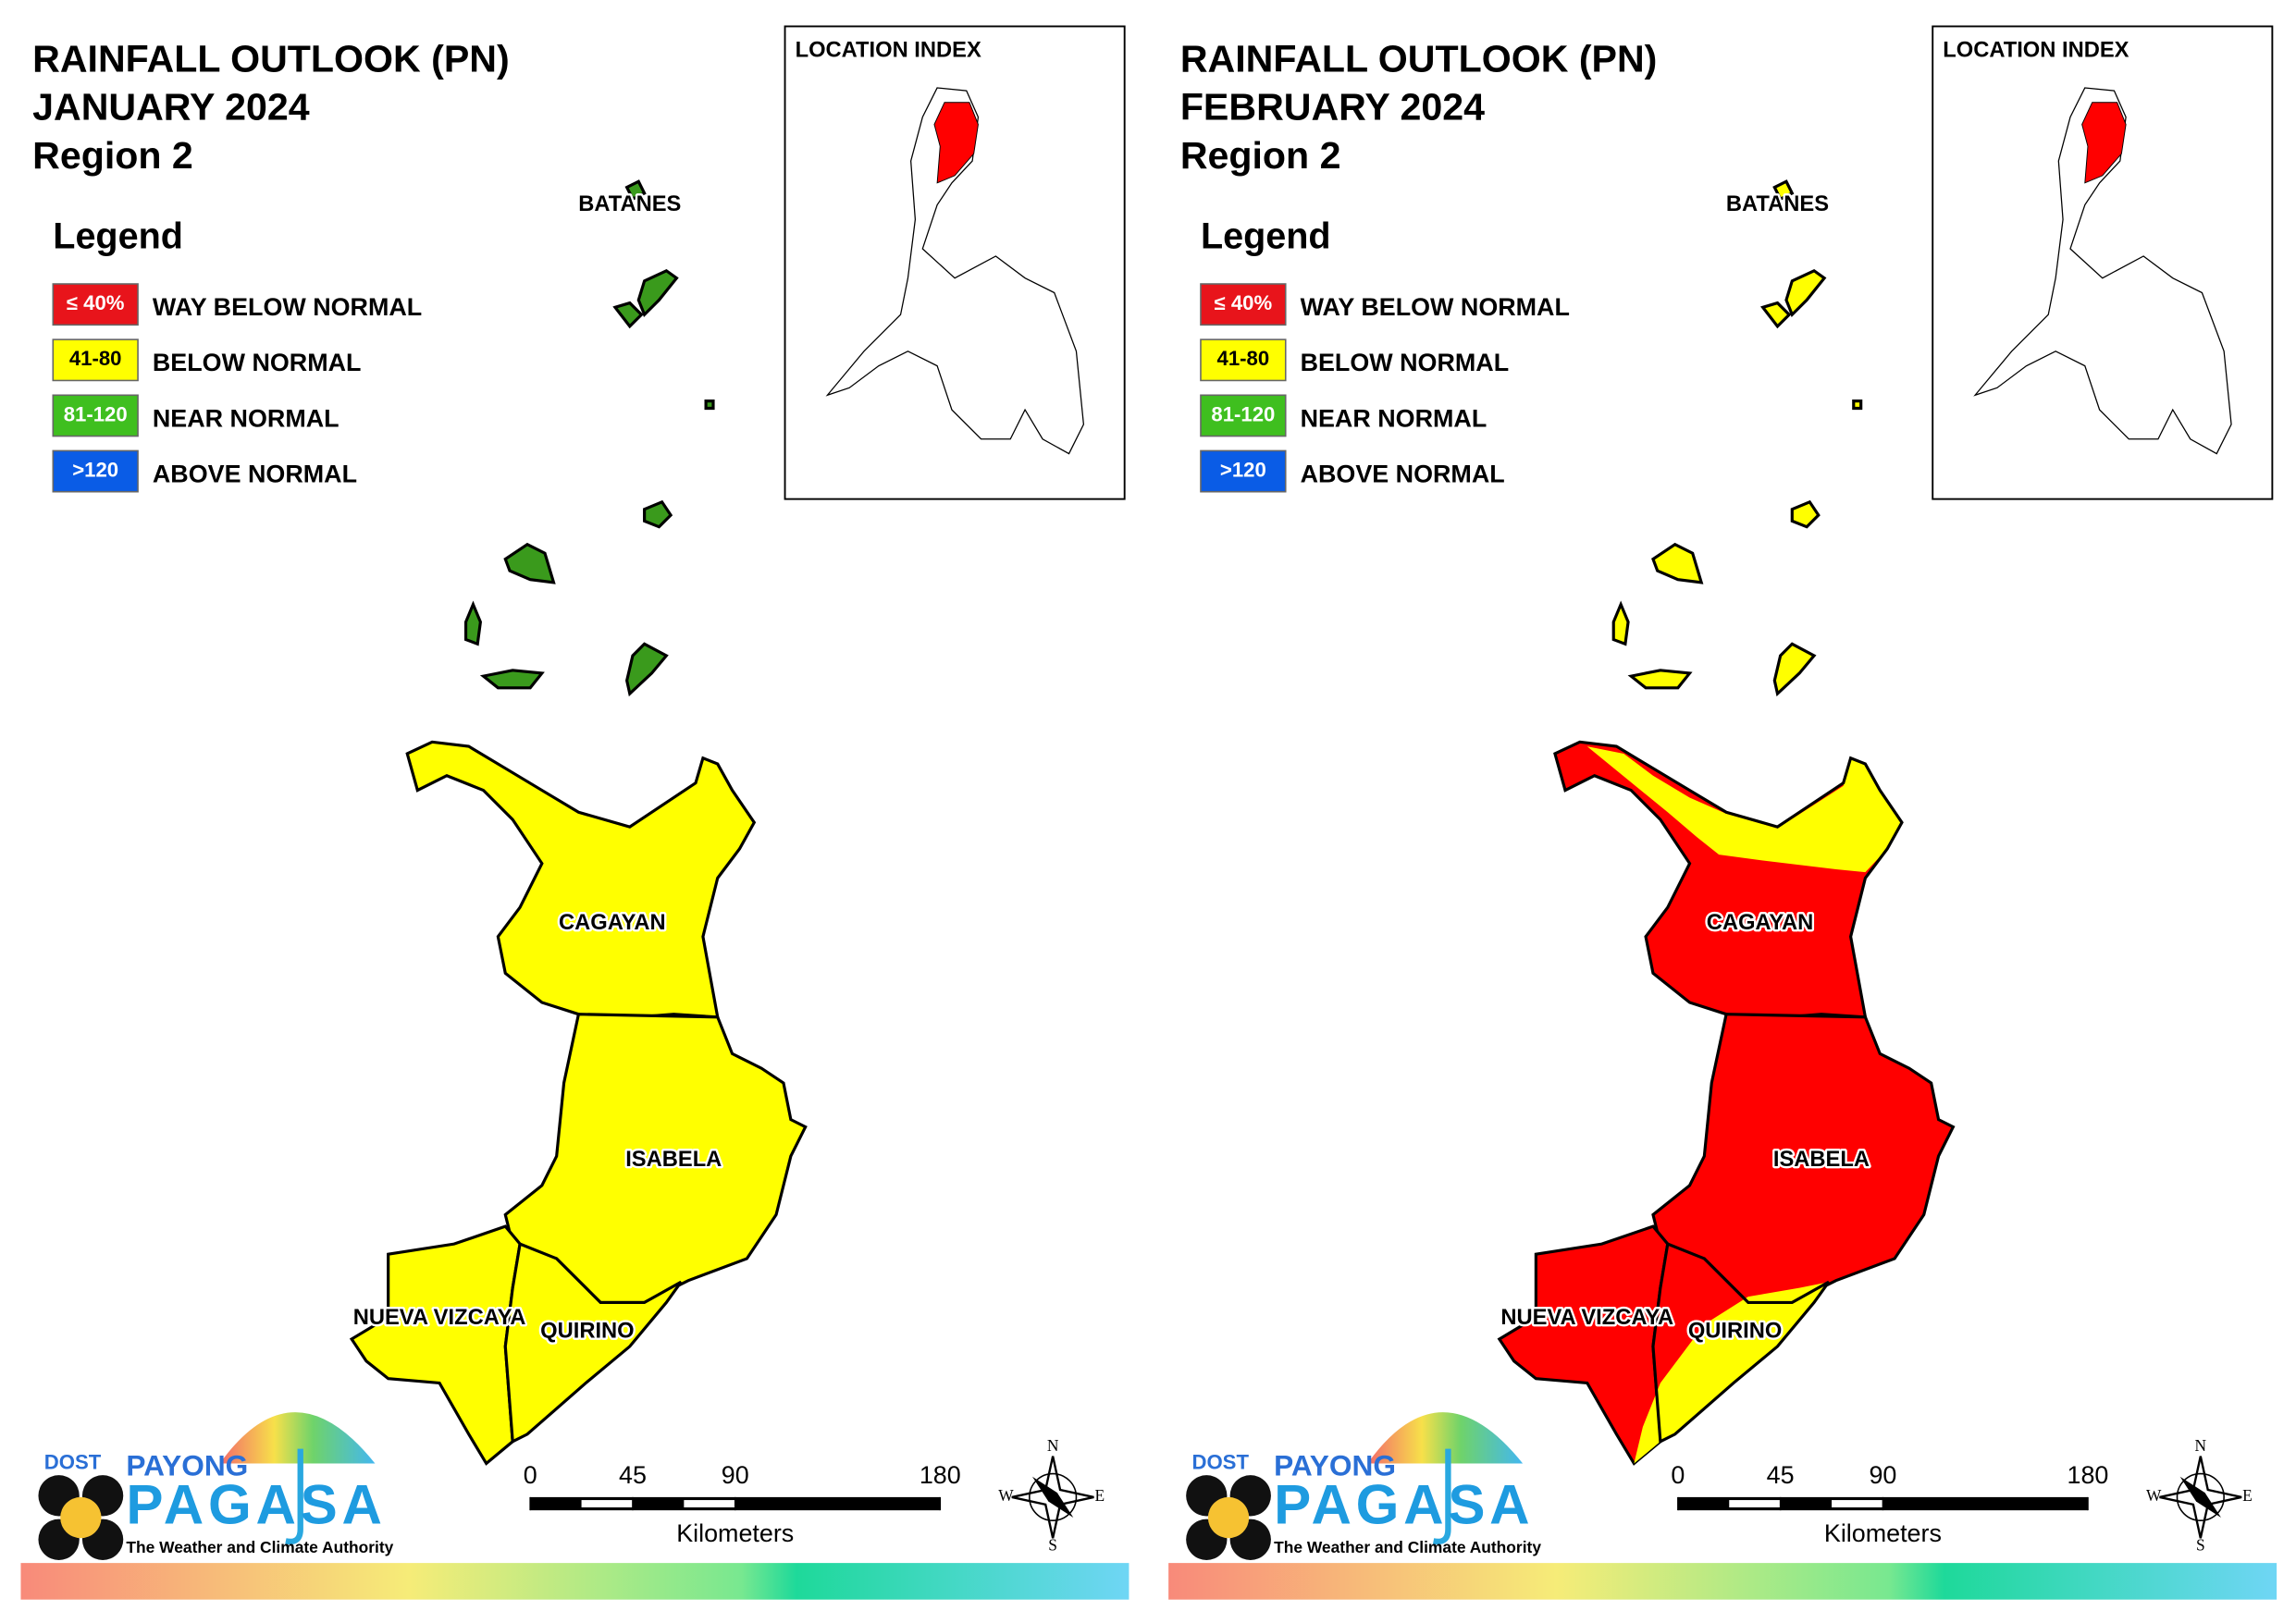  I want to click on scale-tick-label: 90, so click(1882, 1475).